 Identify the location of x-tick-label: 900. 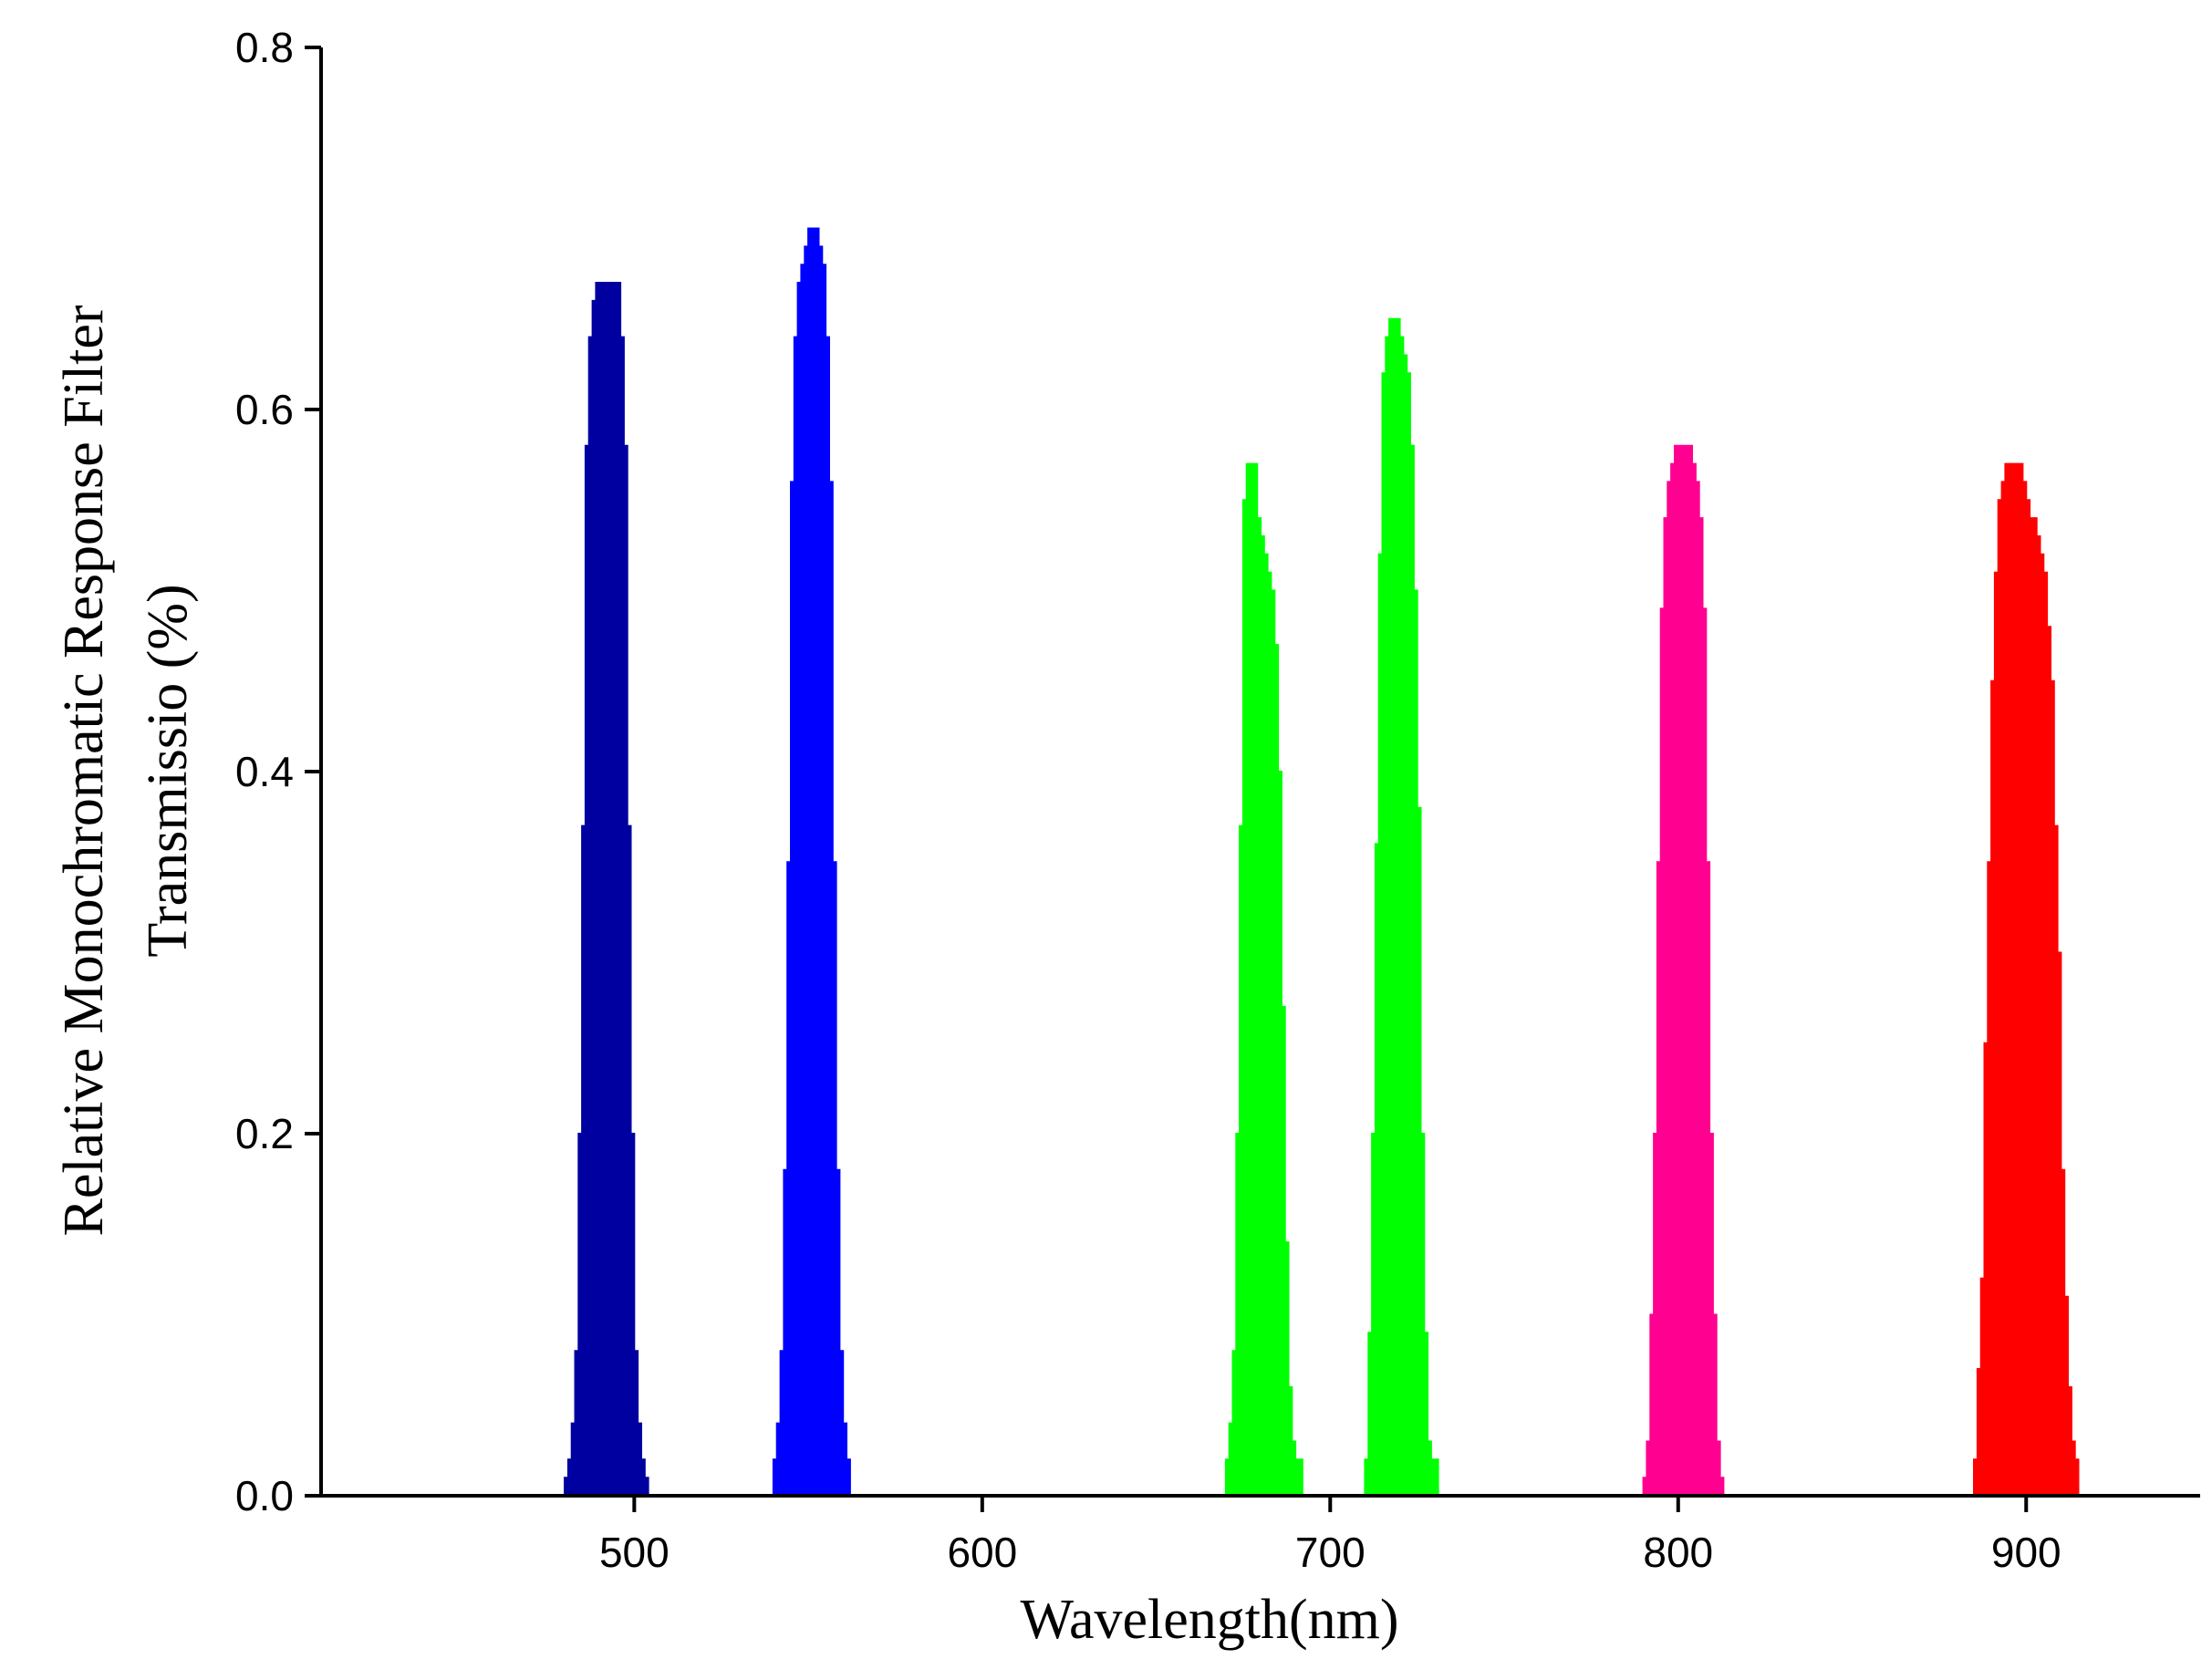
(2026, 1552).